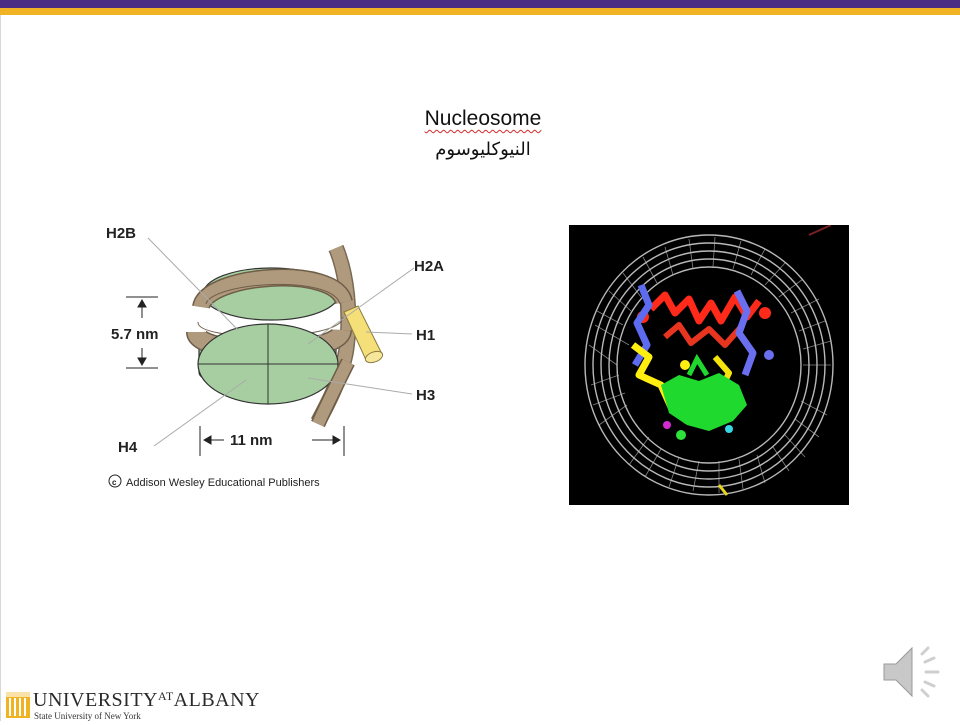 Image resolution: width=960 pixels, height=725 pixels. Describe the element at coordinates (0, 368) in the screenshot. I see `slide-border` at that location.